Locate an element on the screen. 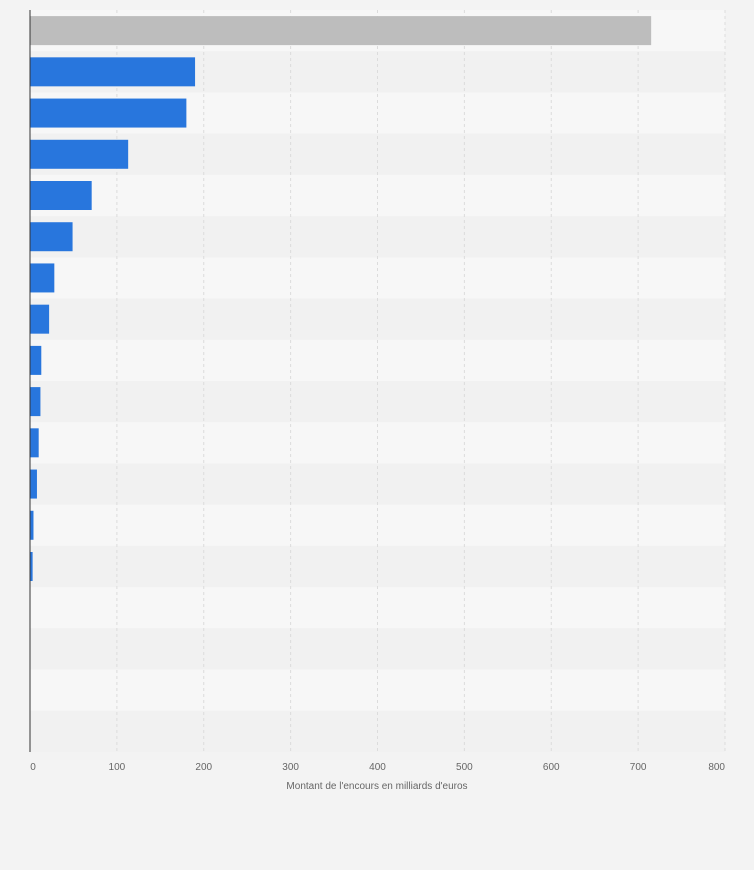 The height and width of the screenshot is (870, 754). x-tick-label: 400 is located at coordinates (377, 767).